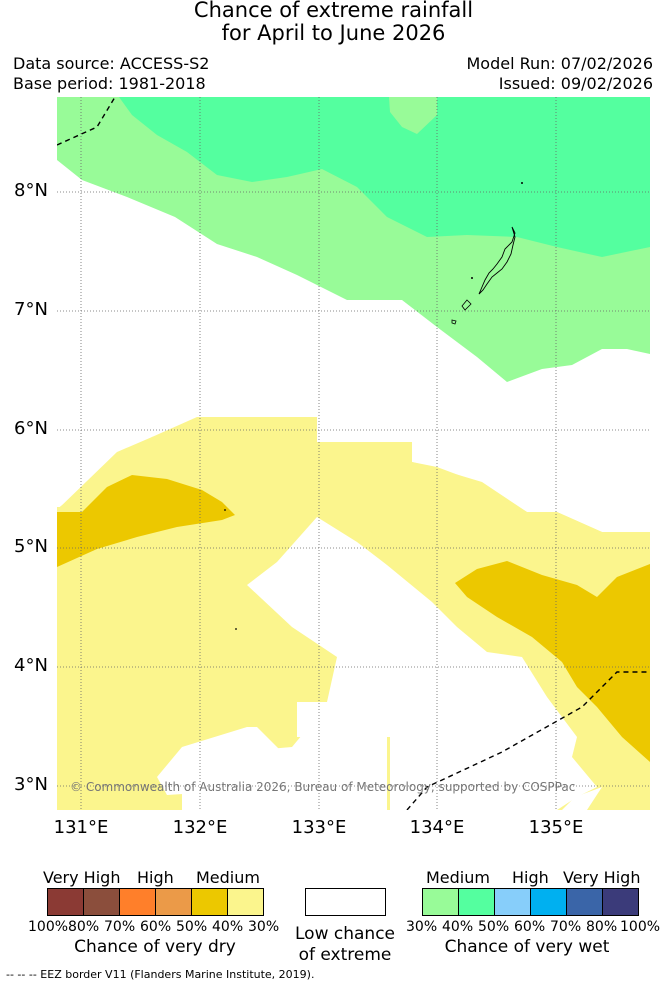 Image resolution: width=667 pixels, height=988 pixels. What do you see at coordinates (155, 877) in the screenshot?
I see `dry-legend-high: High` at bounding box center [155, 877].